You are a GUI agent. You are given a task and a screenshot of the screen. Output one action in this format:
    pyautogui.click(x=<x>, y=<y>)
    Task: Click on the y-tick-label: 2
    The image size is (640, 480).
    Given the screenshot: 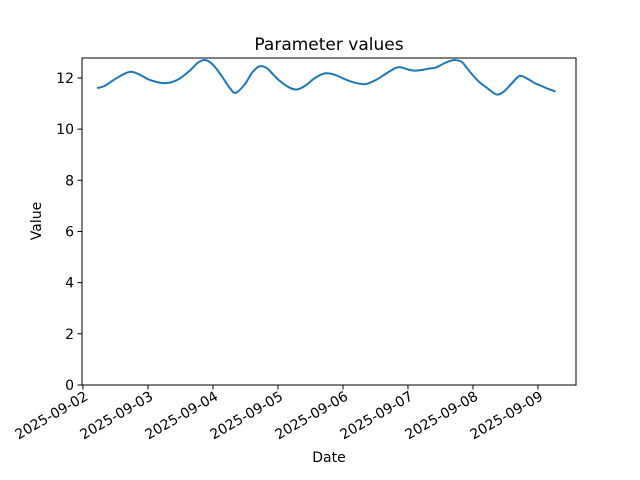 What is the action you would take?
    pyautogui.click(x=69, y=335)
    